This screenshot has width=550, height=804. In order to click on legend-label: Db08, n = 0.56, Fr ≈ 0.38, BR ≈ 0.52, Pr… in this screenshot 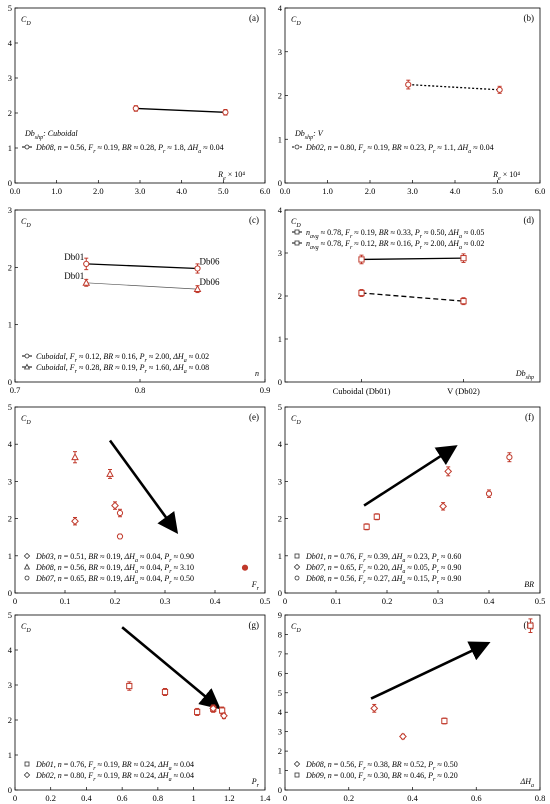, I will do `click(381, 766)`.